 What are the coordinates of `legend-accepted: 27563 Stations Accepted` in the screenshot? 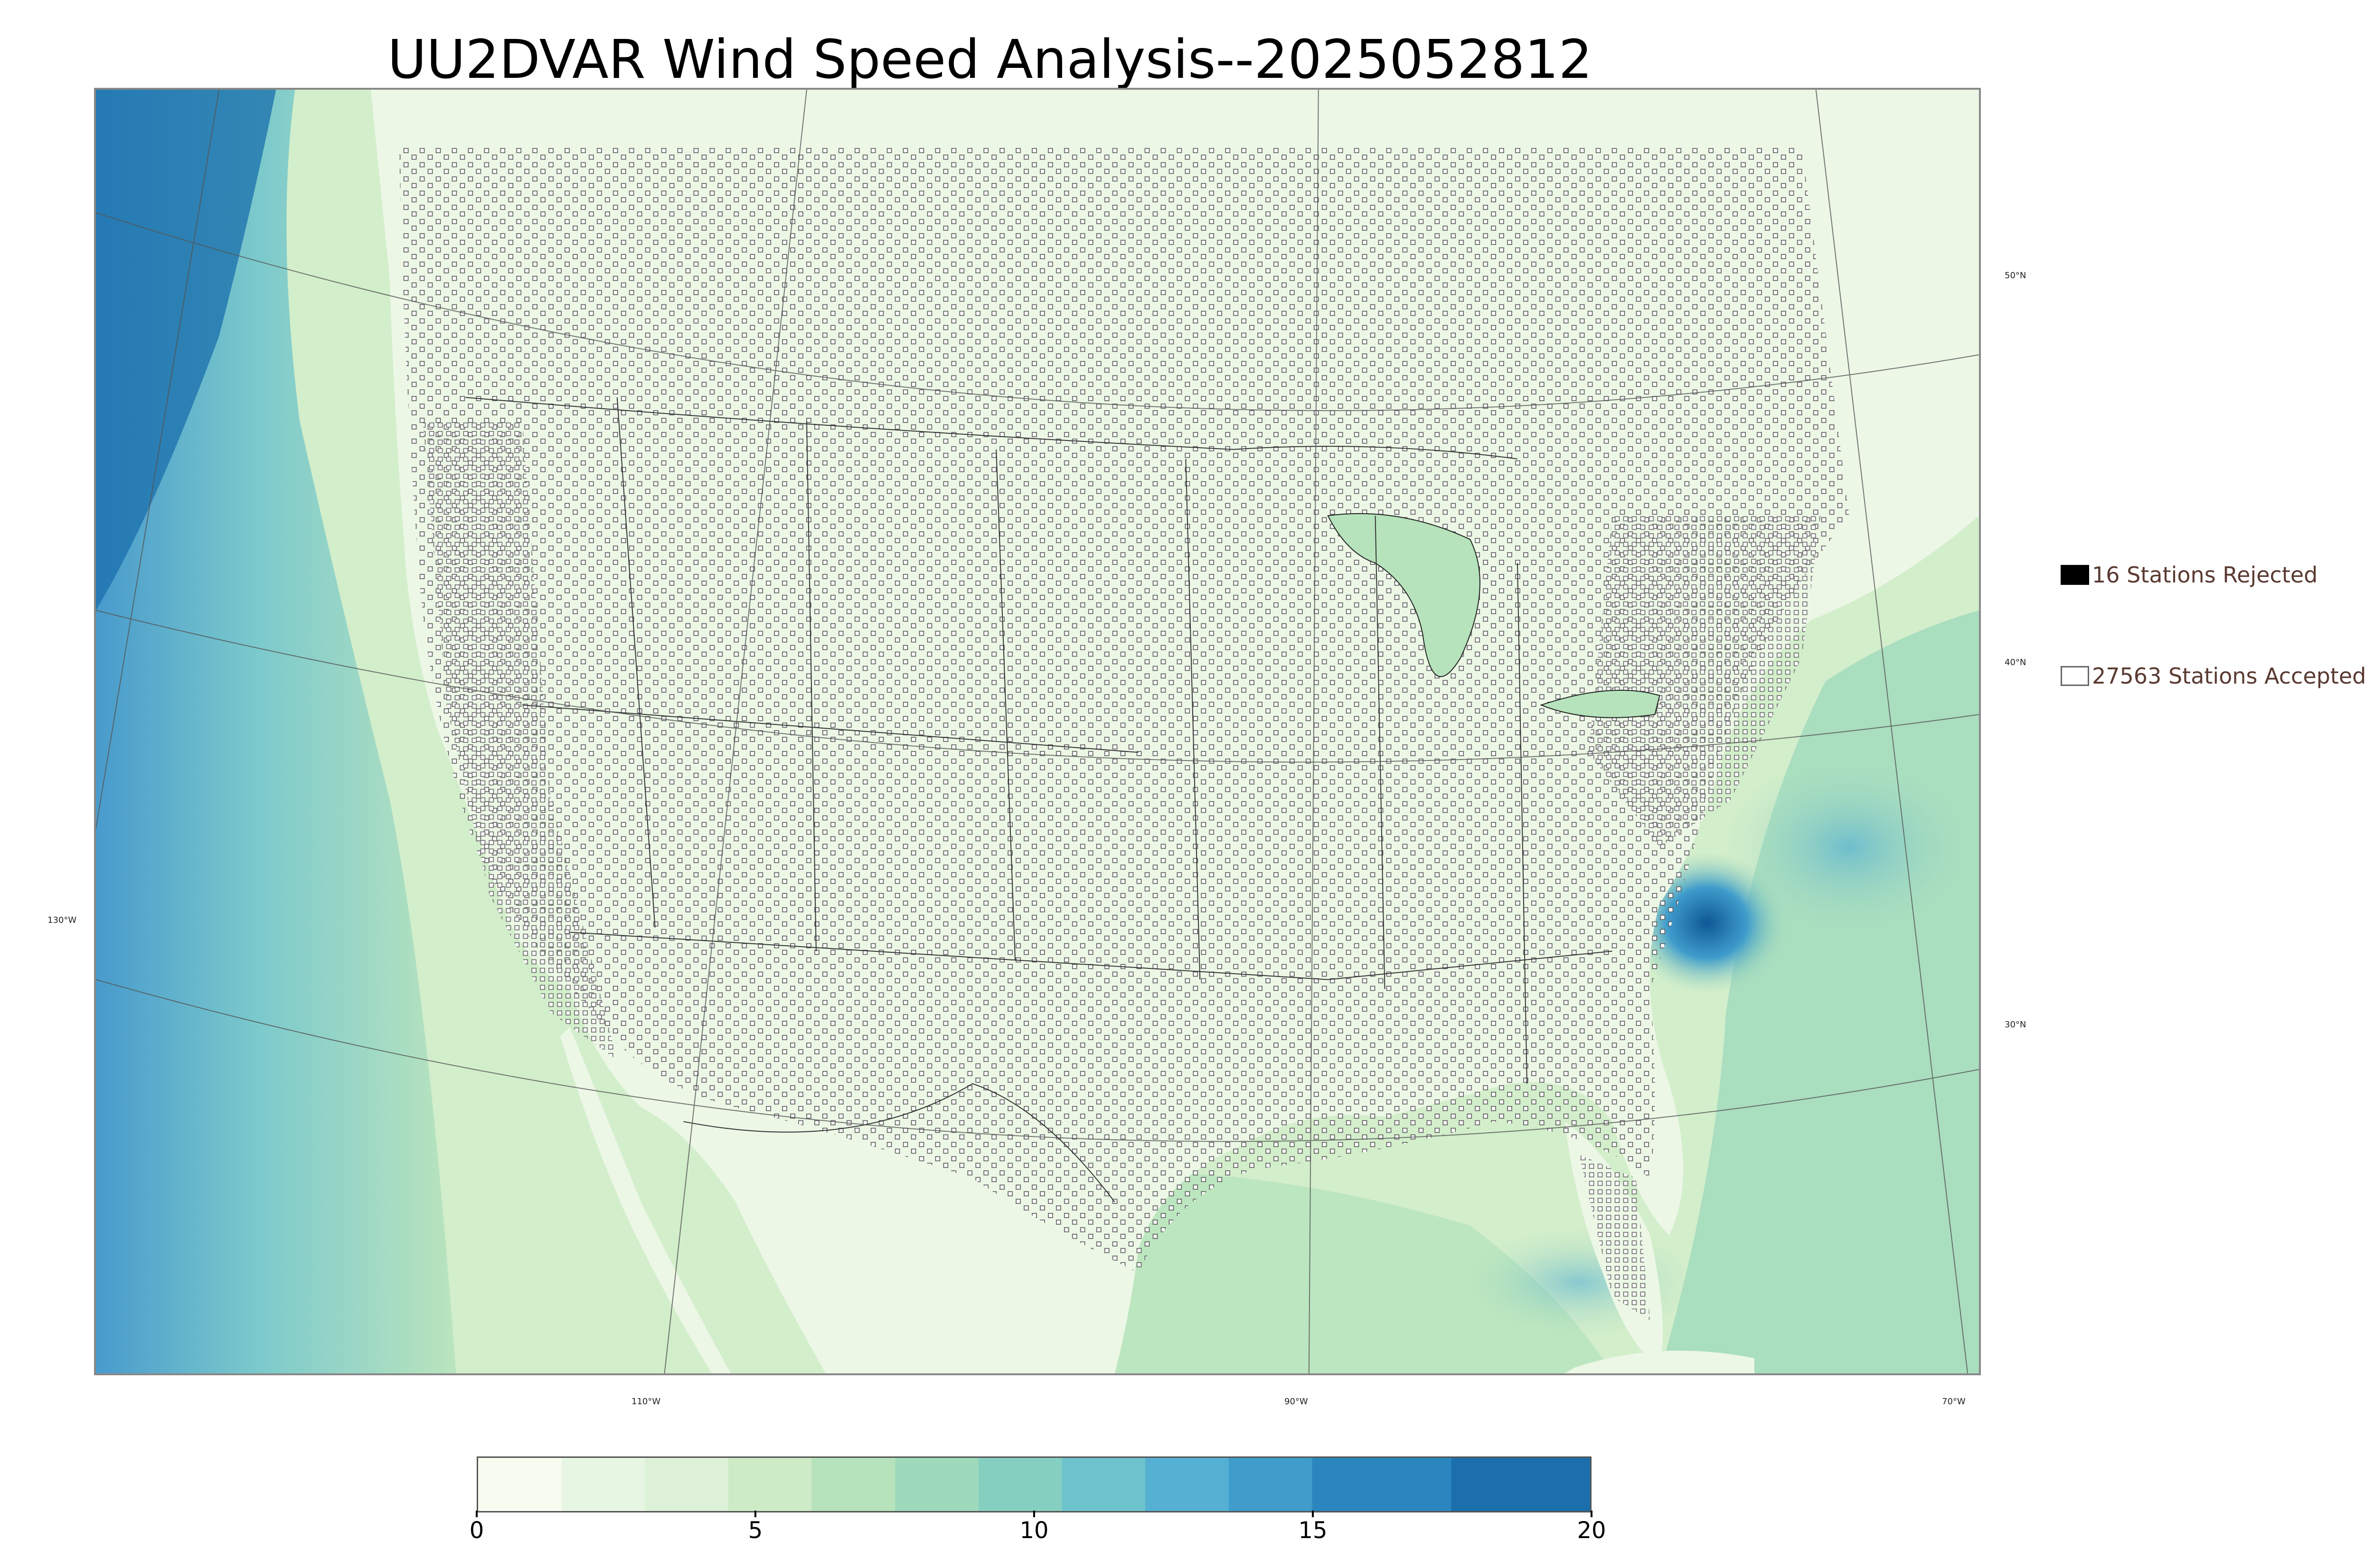 It's located at (2213, 676).